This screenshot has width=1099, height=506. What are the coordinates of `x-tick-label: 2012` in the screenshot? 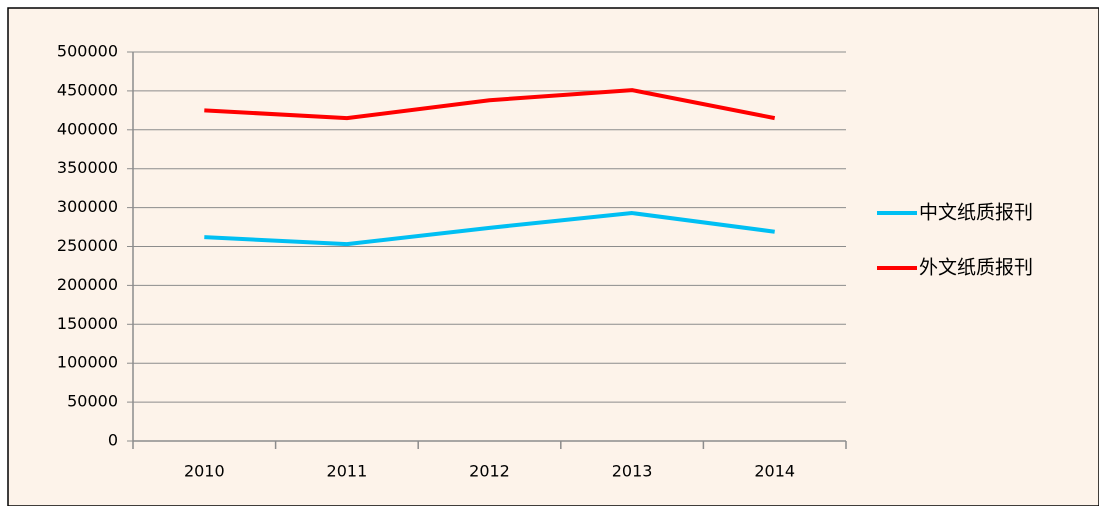 It's located at (489, 471).